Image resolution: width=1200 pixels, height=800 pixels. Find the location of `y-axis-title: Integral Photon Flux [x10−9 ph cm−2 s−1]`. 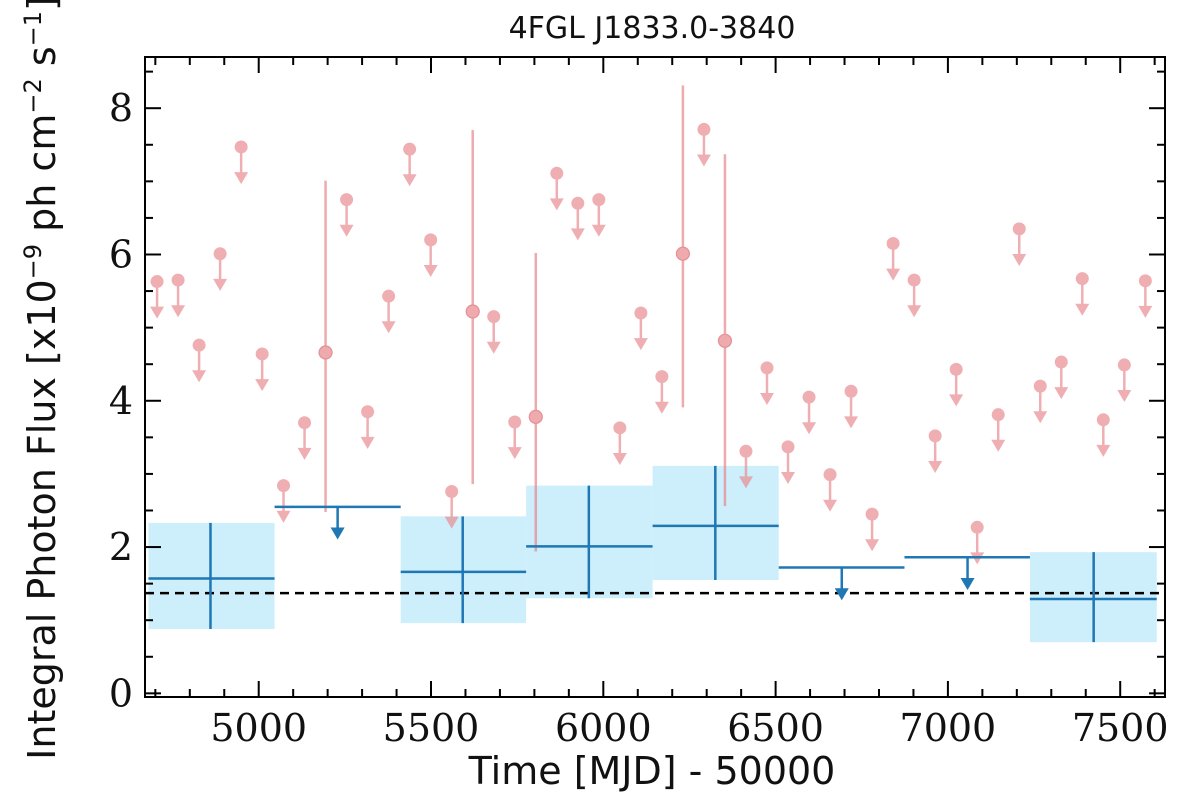

y-axis-title: Integral Photon Flux [x10−9 ph cm−2 s−1] is located at coordinates (41, 380).